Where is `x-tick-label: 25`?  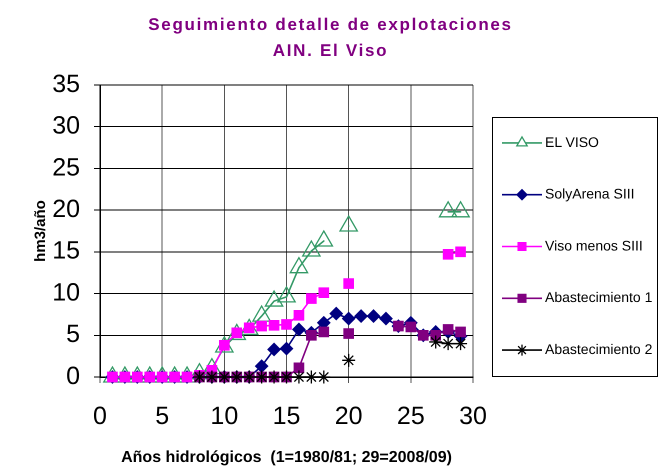 x-tick-label: 25 is located at coordinates (410, 416).